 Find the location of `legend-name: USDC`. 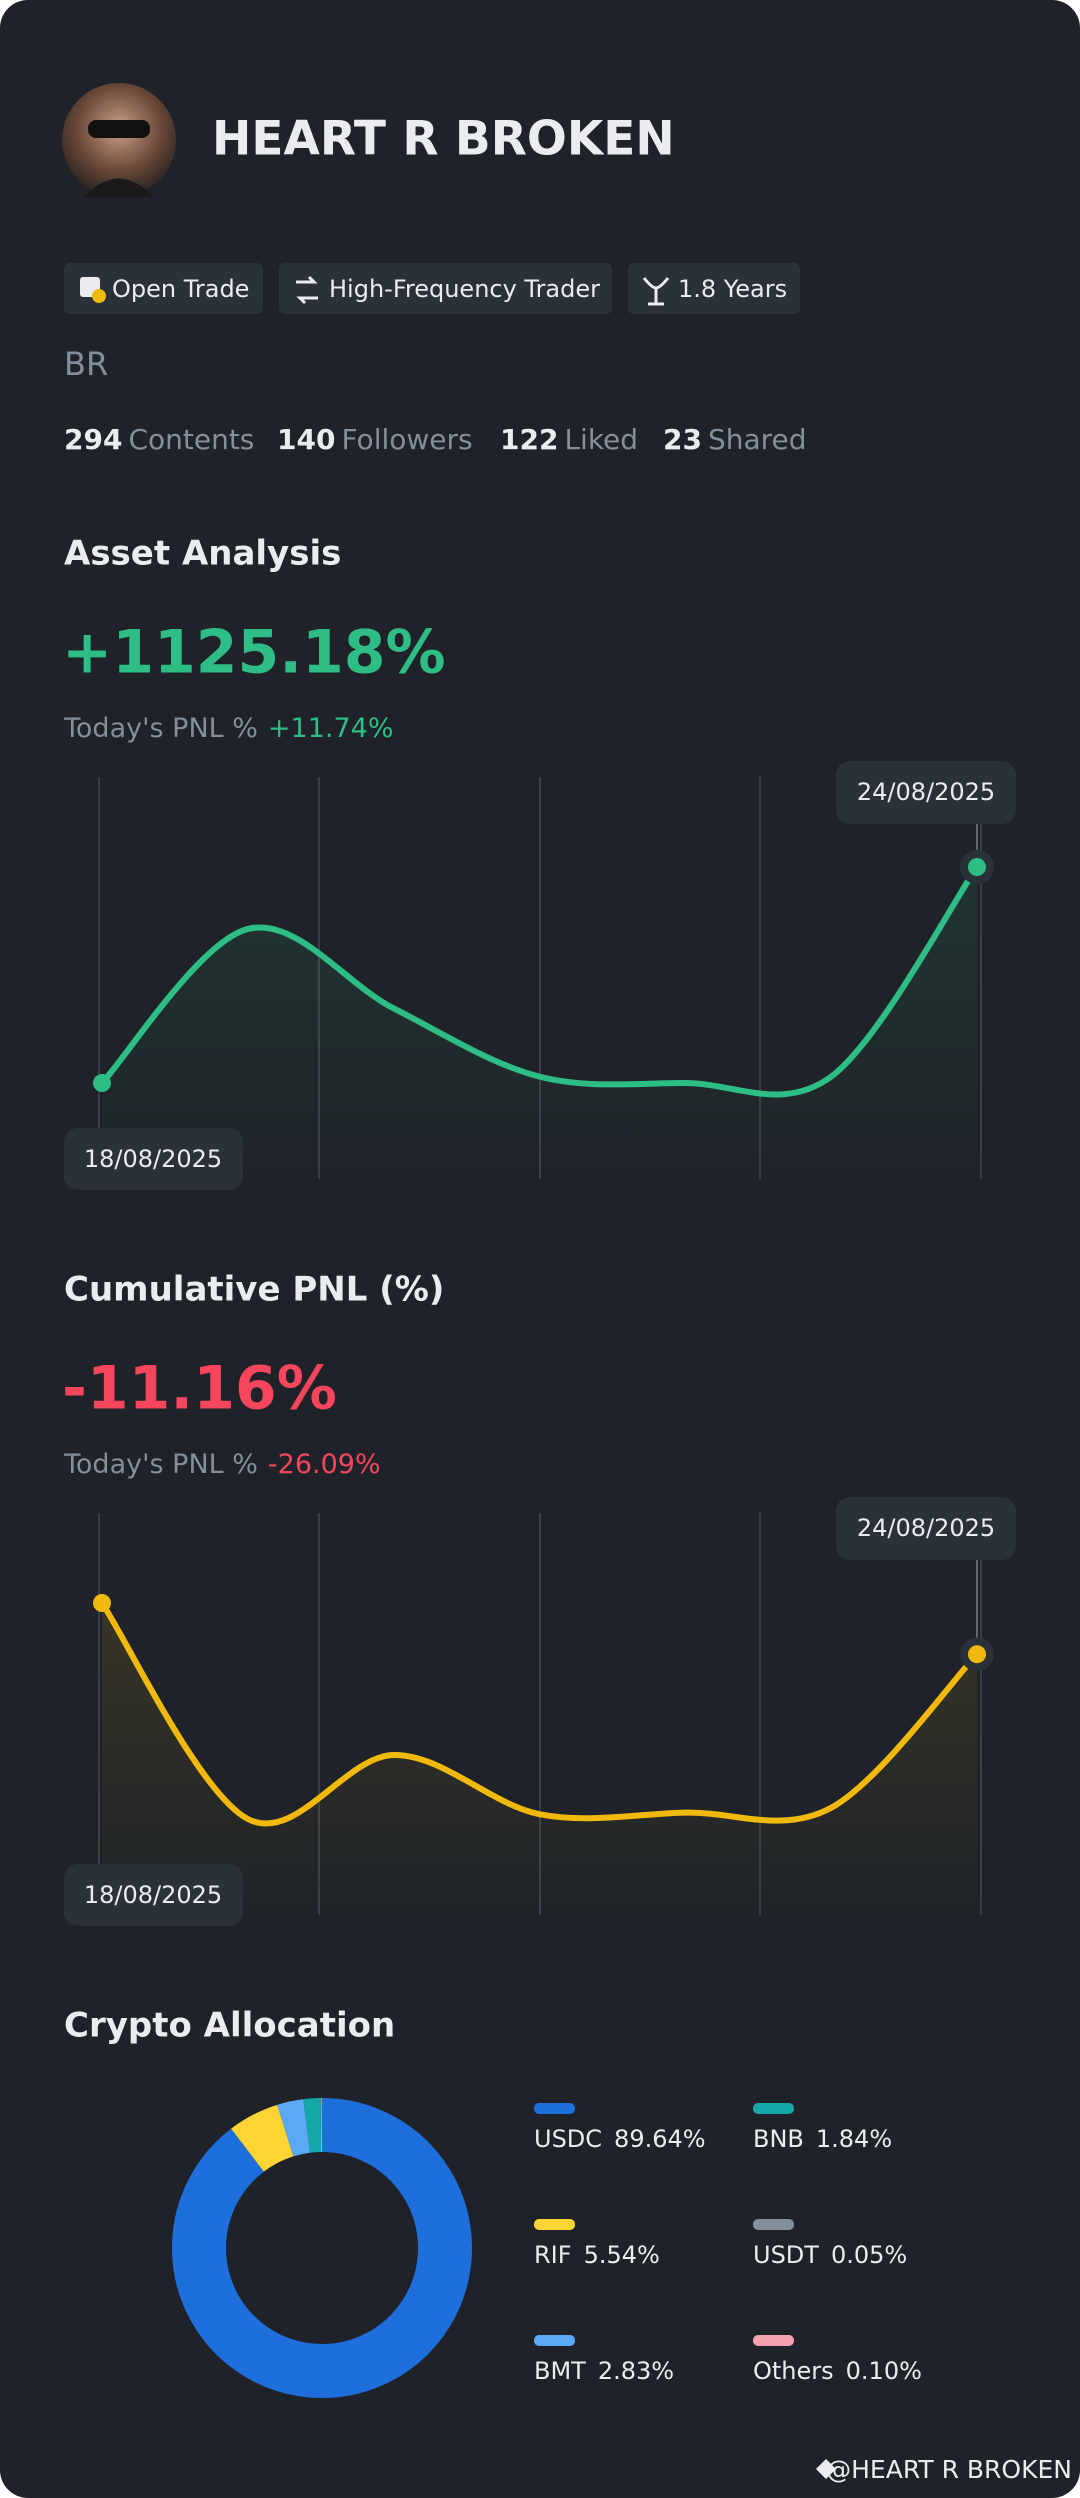

legend-name: USDC is located at coordinates (568, 2139).